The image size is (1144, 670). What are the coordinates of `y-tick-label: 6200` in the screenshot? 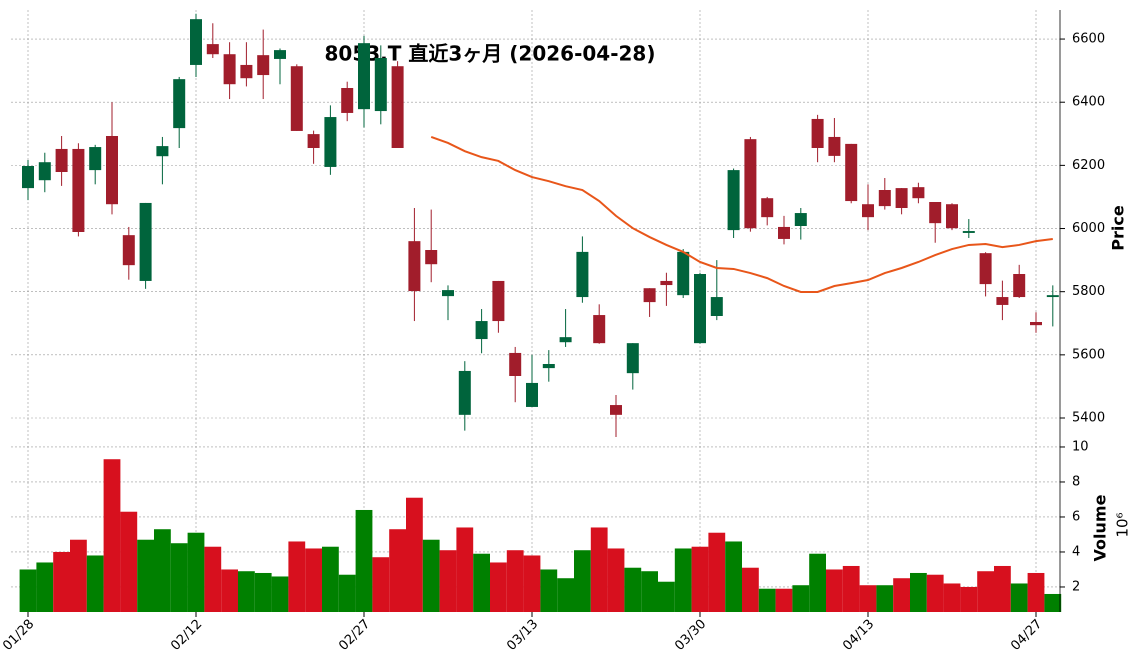 It's located at (1088, 165).